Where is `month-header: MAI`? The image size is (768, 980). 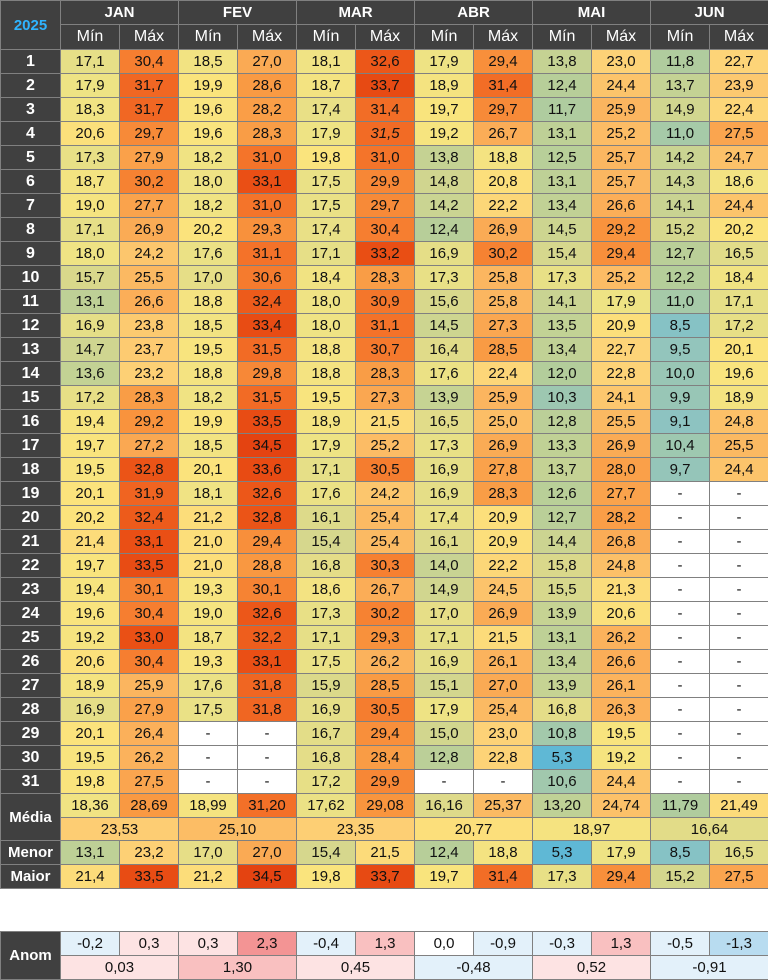
month-header: MAI is located at coordinates (592, 12).